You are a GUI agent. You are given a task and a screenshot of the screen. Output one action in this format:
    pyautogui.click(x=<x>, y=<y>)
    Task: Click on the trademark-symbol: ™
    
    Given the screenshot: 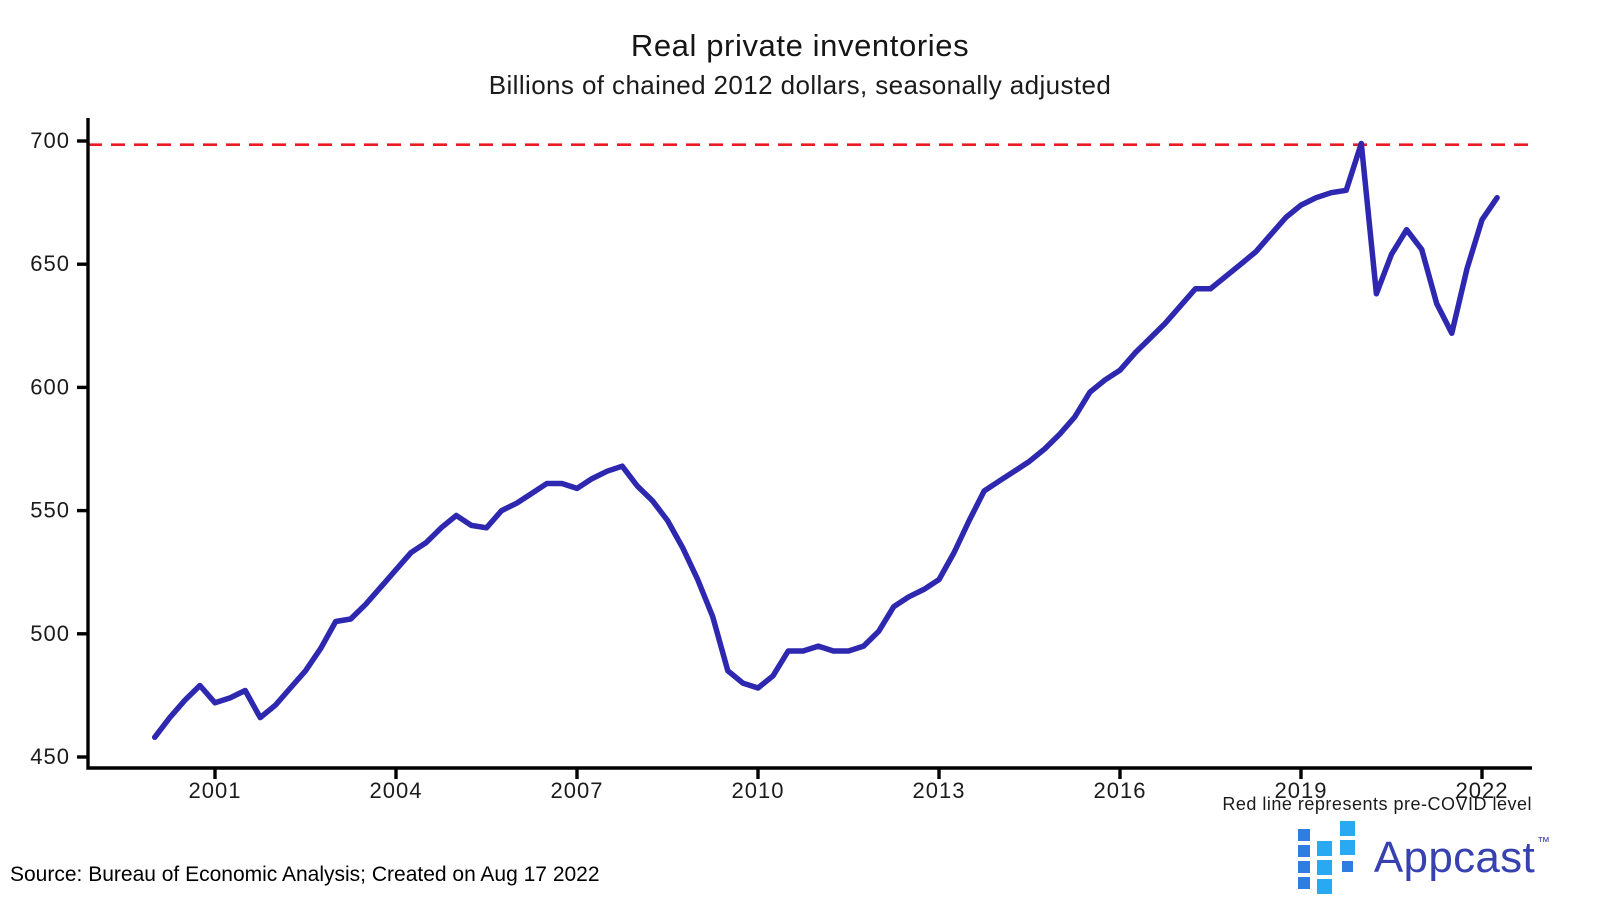 What is the action you would take?
    pyautogui.click(x=1543, y=841)
    